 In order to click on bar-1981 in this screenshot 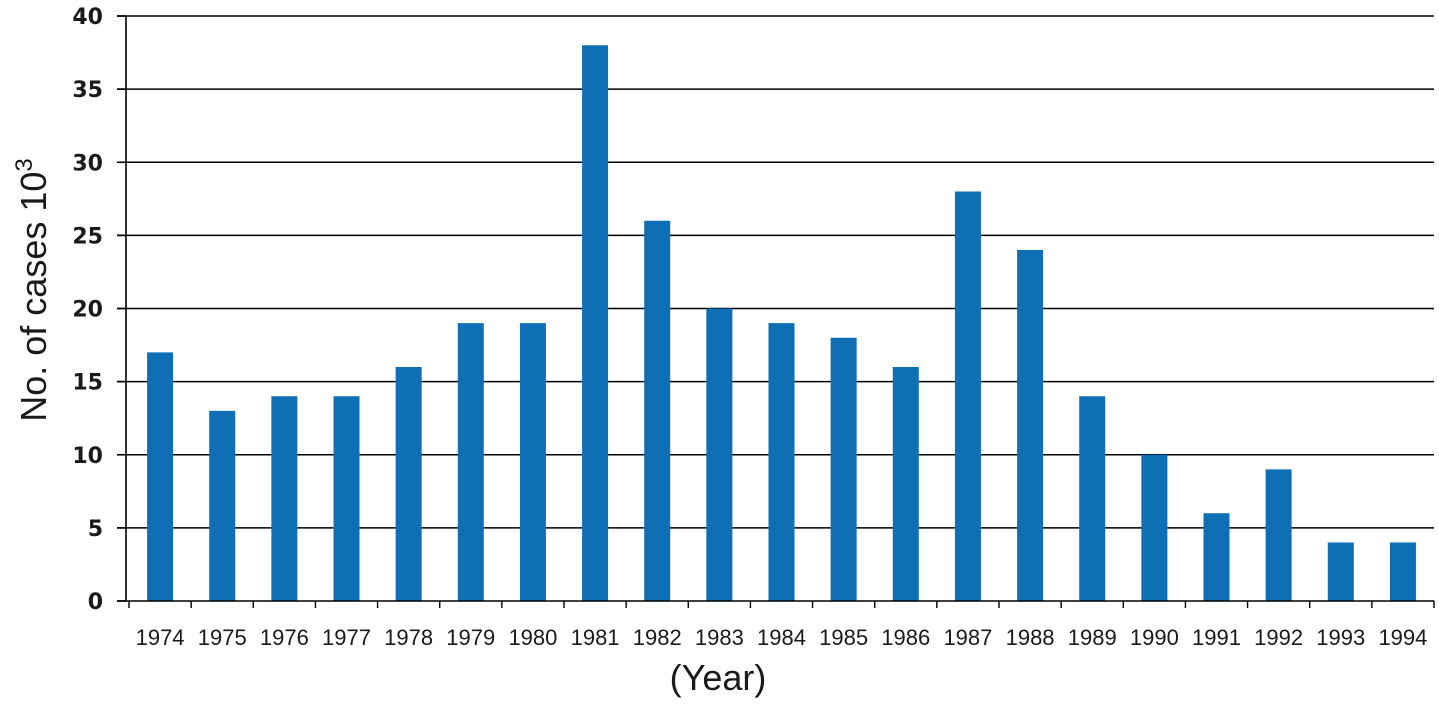, I will do `click(595, 323)`.